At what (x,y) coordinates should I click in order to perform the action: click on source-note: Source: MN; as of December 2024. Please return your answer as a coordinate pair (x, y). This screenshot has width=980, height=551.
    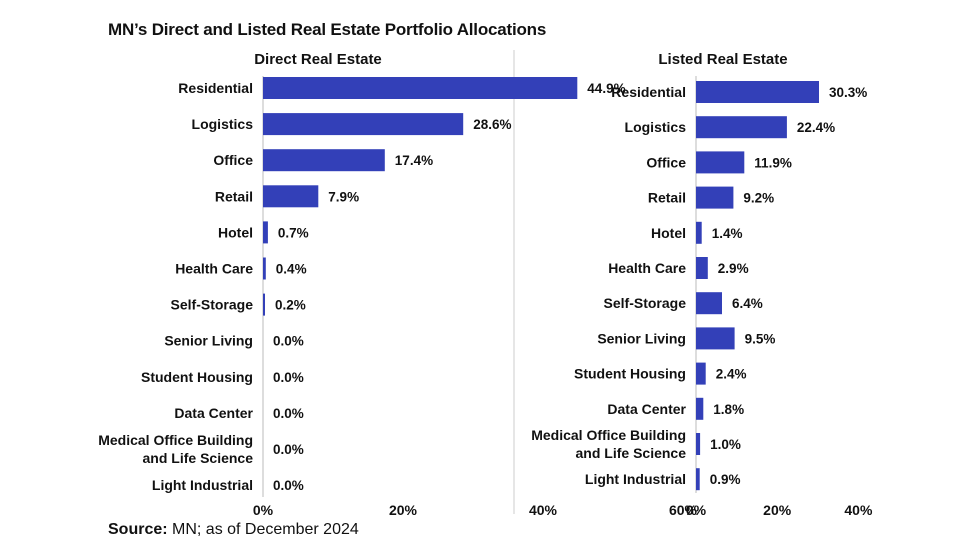
    Looking at the image, I should click on (233, 530).